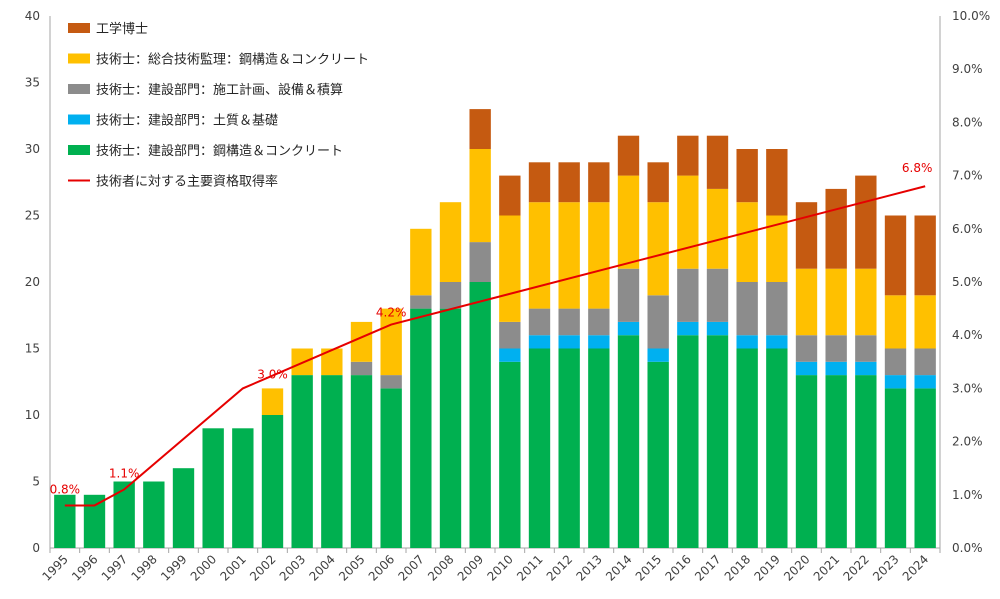 The width and height of the screenshot is (1000, 599). I want to click on x-tick-label: 2018, so click(737, 567).